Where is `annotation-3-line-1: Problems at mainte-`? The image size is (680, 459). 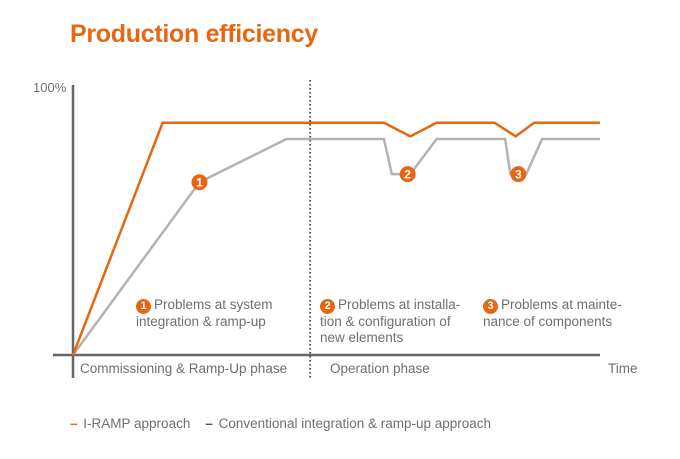 annotation-3-line-1: Problems at mainte- is located at coordinates (561, 304).